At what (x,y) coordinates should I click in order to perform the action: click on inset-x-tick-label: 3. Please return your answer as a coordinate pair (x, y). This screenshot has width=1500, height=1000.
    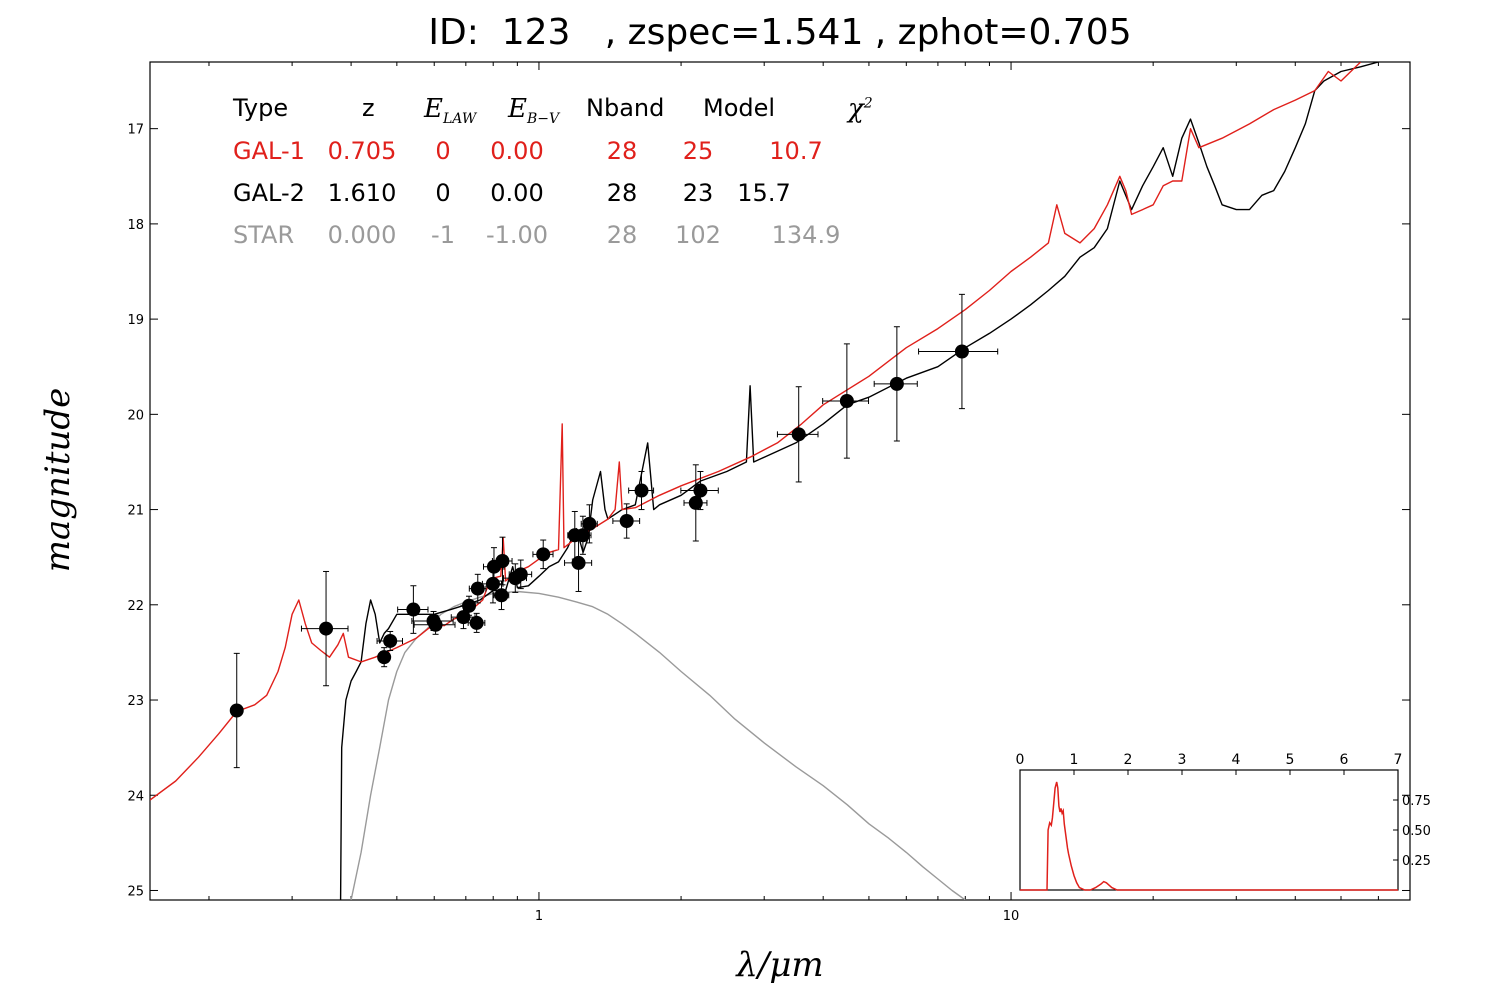
    Looking at the image, I should click on (1182, 760).